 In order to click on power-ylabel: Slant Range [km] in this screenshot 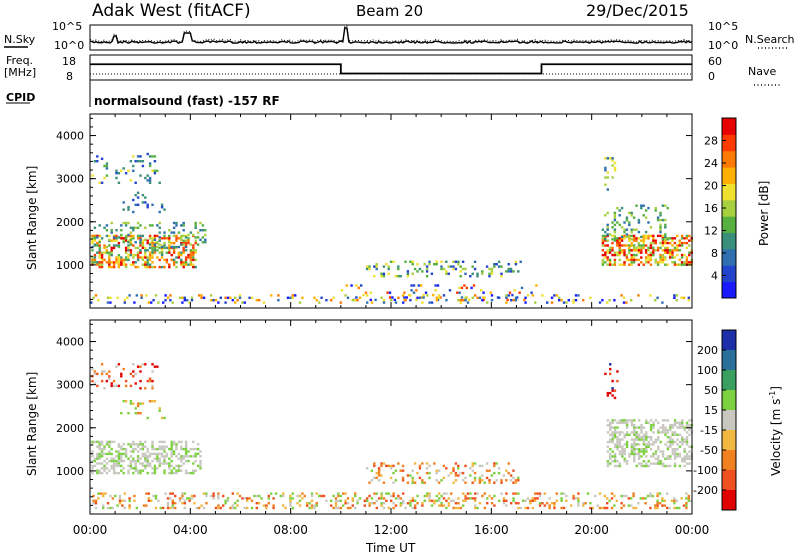, I will do `click(32, 218)`.